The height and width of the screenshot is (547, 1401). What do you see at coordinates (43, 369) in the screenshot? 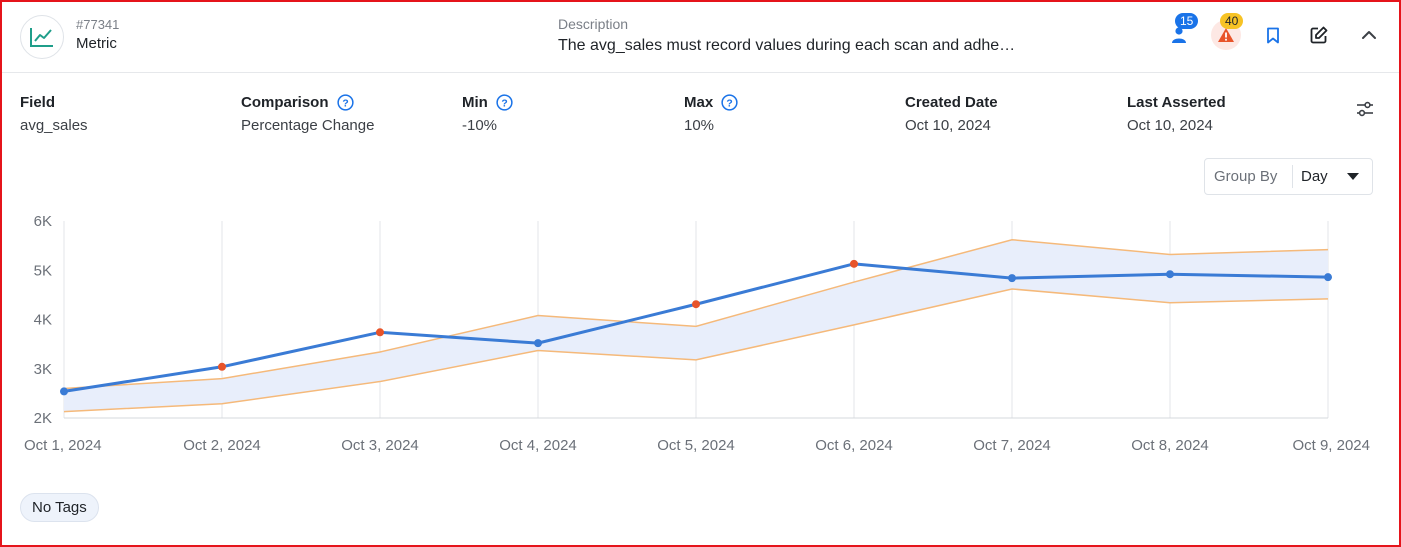
I see `y-tick-label: 3K` at bounding box center [43, 369].